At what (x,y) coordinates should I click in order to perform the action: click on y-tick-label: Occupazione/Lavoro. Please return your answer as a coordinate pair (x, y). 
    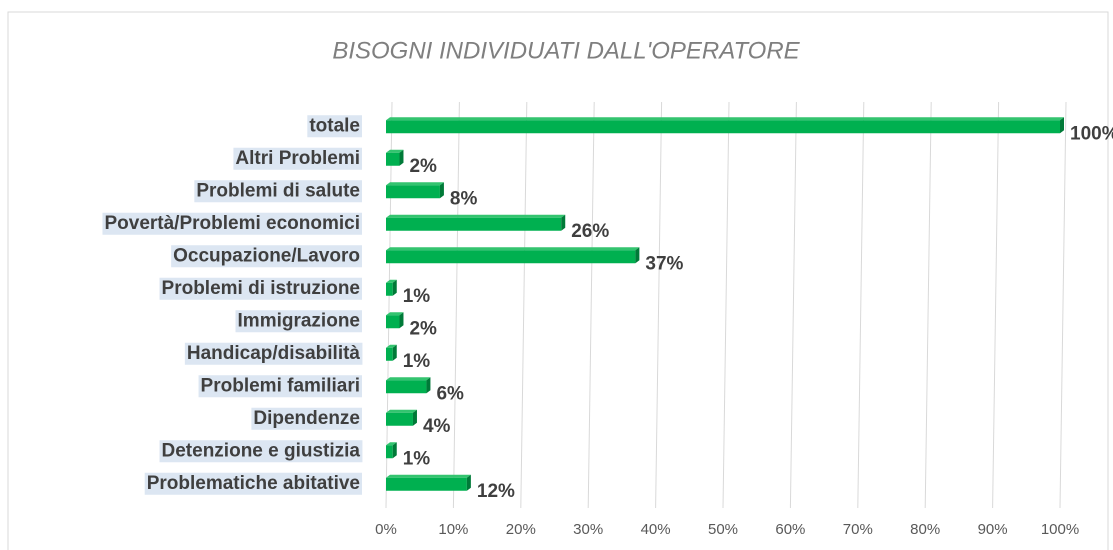
    Looking at the image, I should click on (266, 255).